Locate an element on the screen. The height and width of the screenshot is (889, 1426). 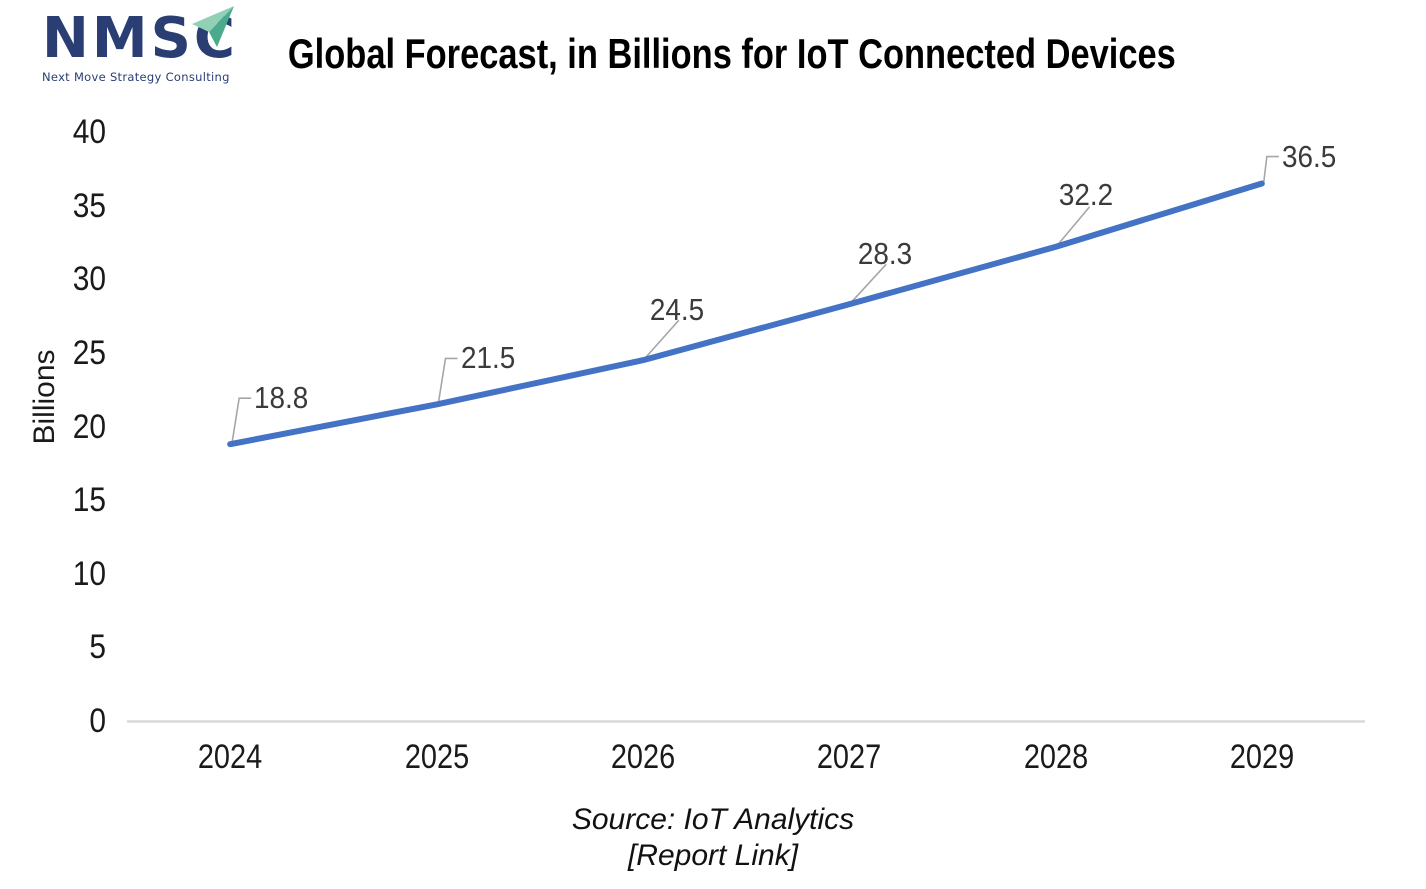
logo-acronym: NMSC is located at coordinates (140, 38).